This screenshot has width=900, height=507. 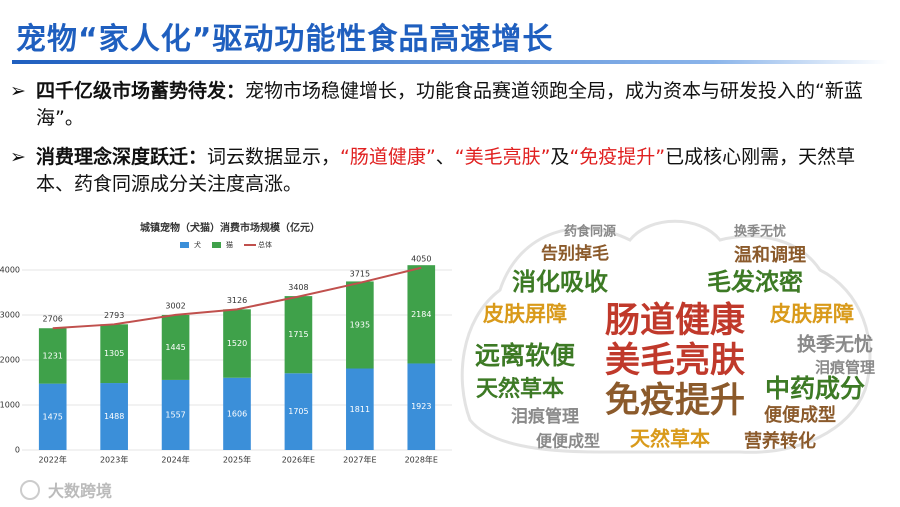 I want to click on data-label: 1231, so click(x=53, y=355).